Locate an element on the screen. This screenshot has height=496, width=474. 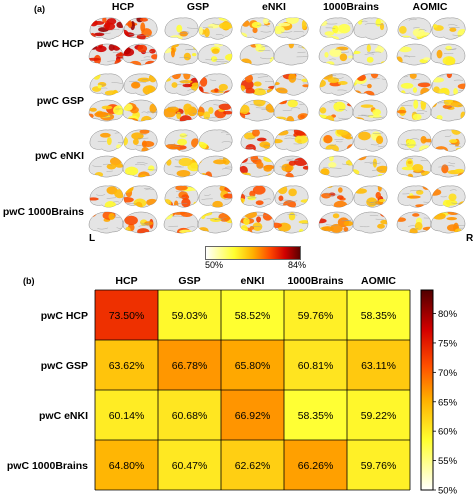
heatmap-row-label: pwC 1000Brains is located at coordinates (47, 466).